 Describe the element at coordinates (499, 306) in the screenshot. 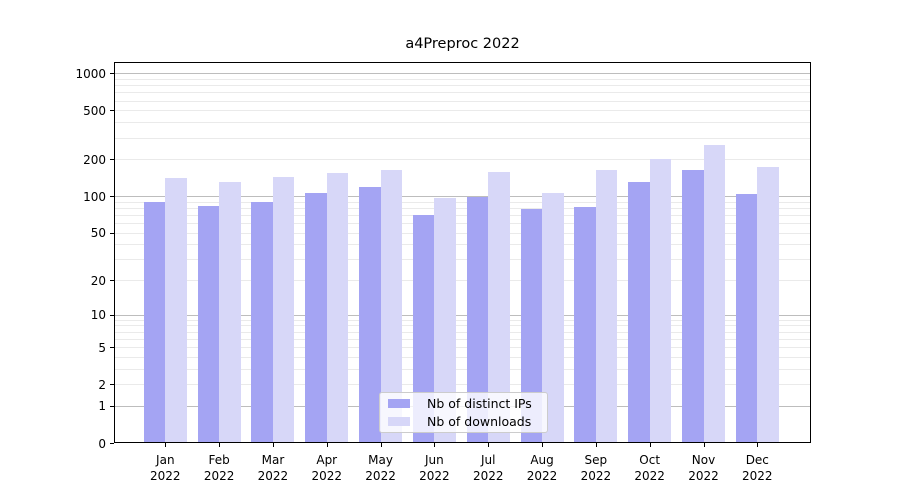

I see `bar-nb-of-downloads-jul-2022` at that location.